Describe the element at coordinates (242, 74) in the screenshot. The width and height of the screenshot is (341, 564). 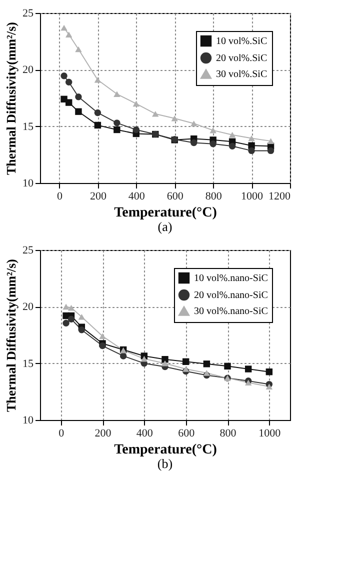
I see `legend-label: 30 vol%.SiC` at that location.